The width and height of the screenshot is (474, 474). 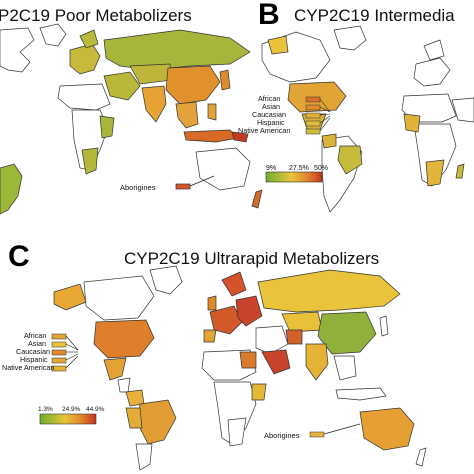 What do you see at coordinates (374, 15) in the screenshot?
I see `panel-b-title: CYP2C19 Intermedia` at bounding box center [374, 15].